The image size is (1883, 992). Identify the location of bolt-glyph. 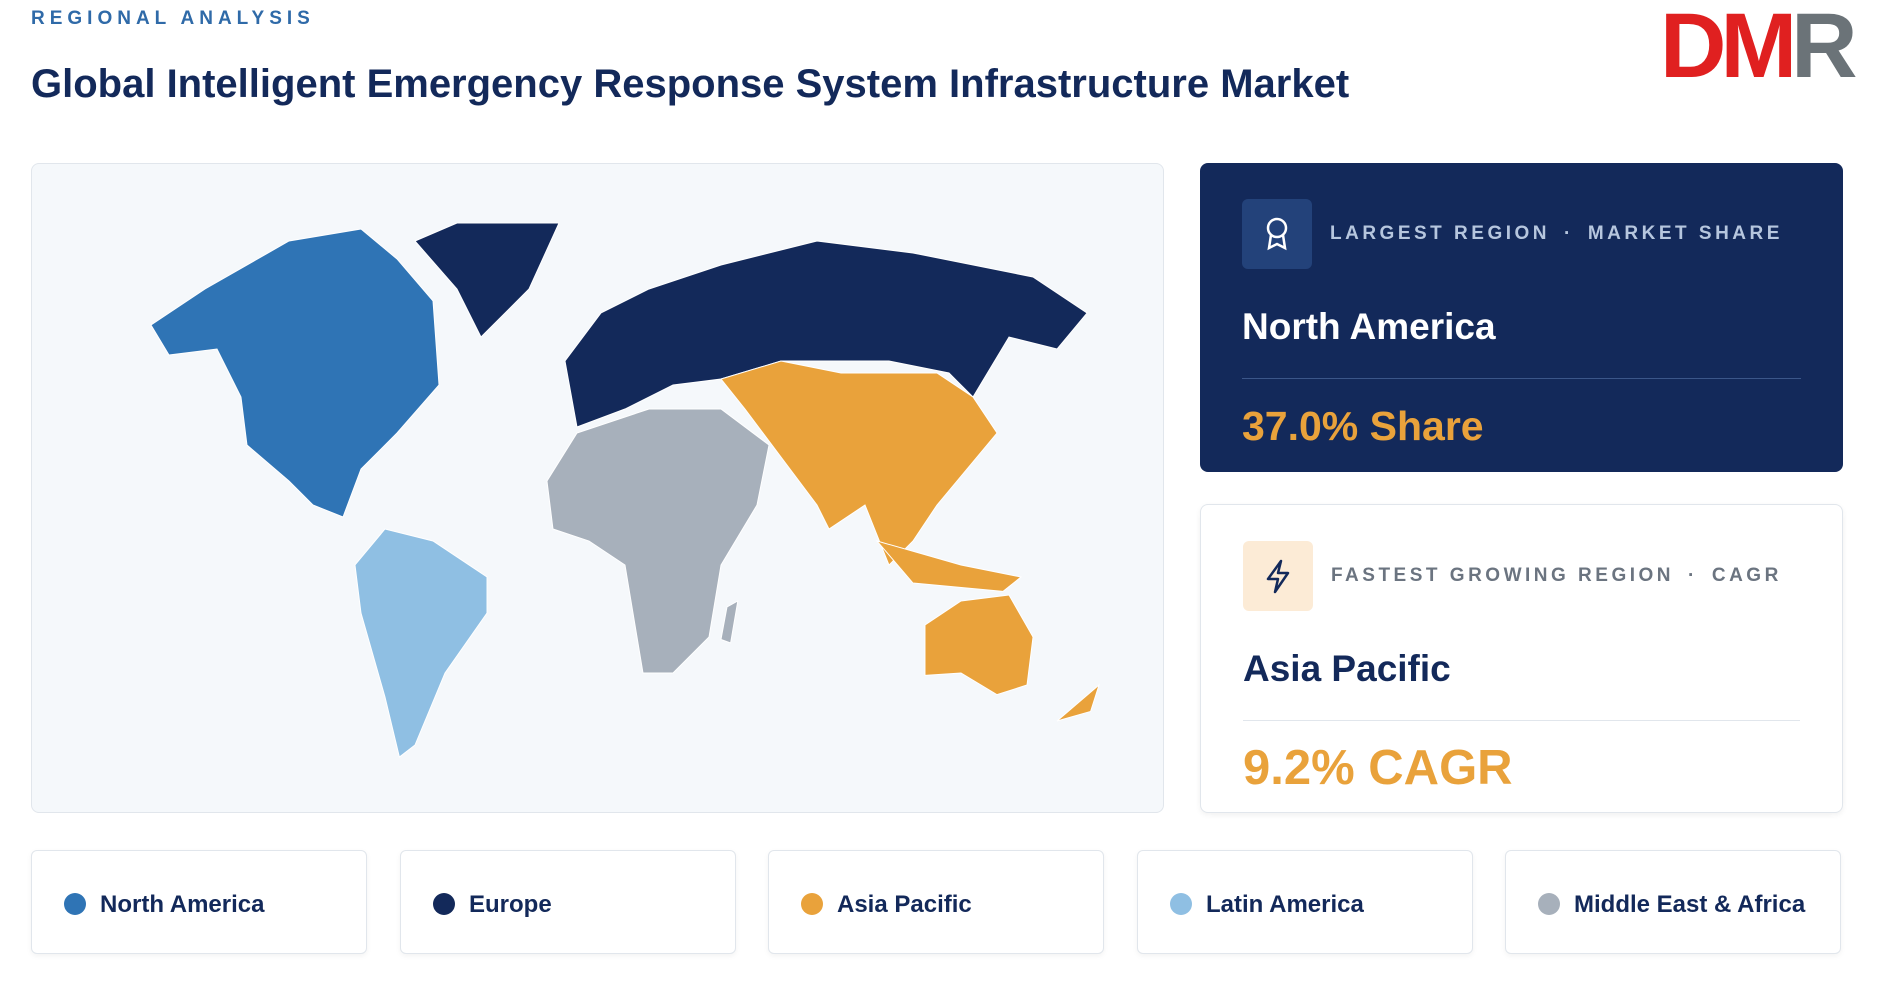
(1278, 576).